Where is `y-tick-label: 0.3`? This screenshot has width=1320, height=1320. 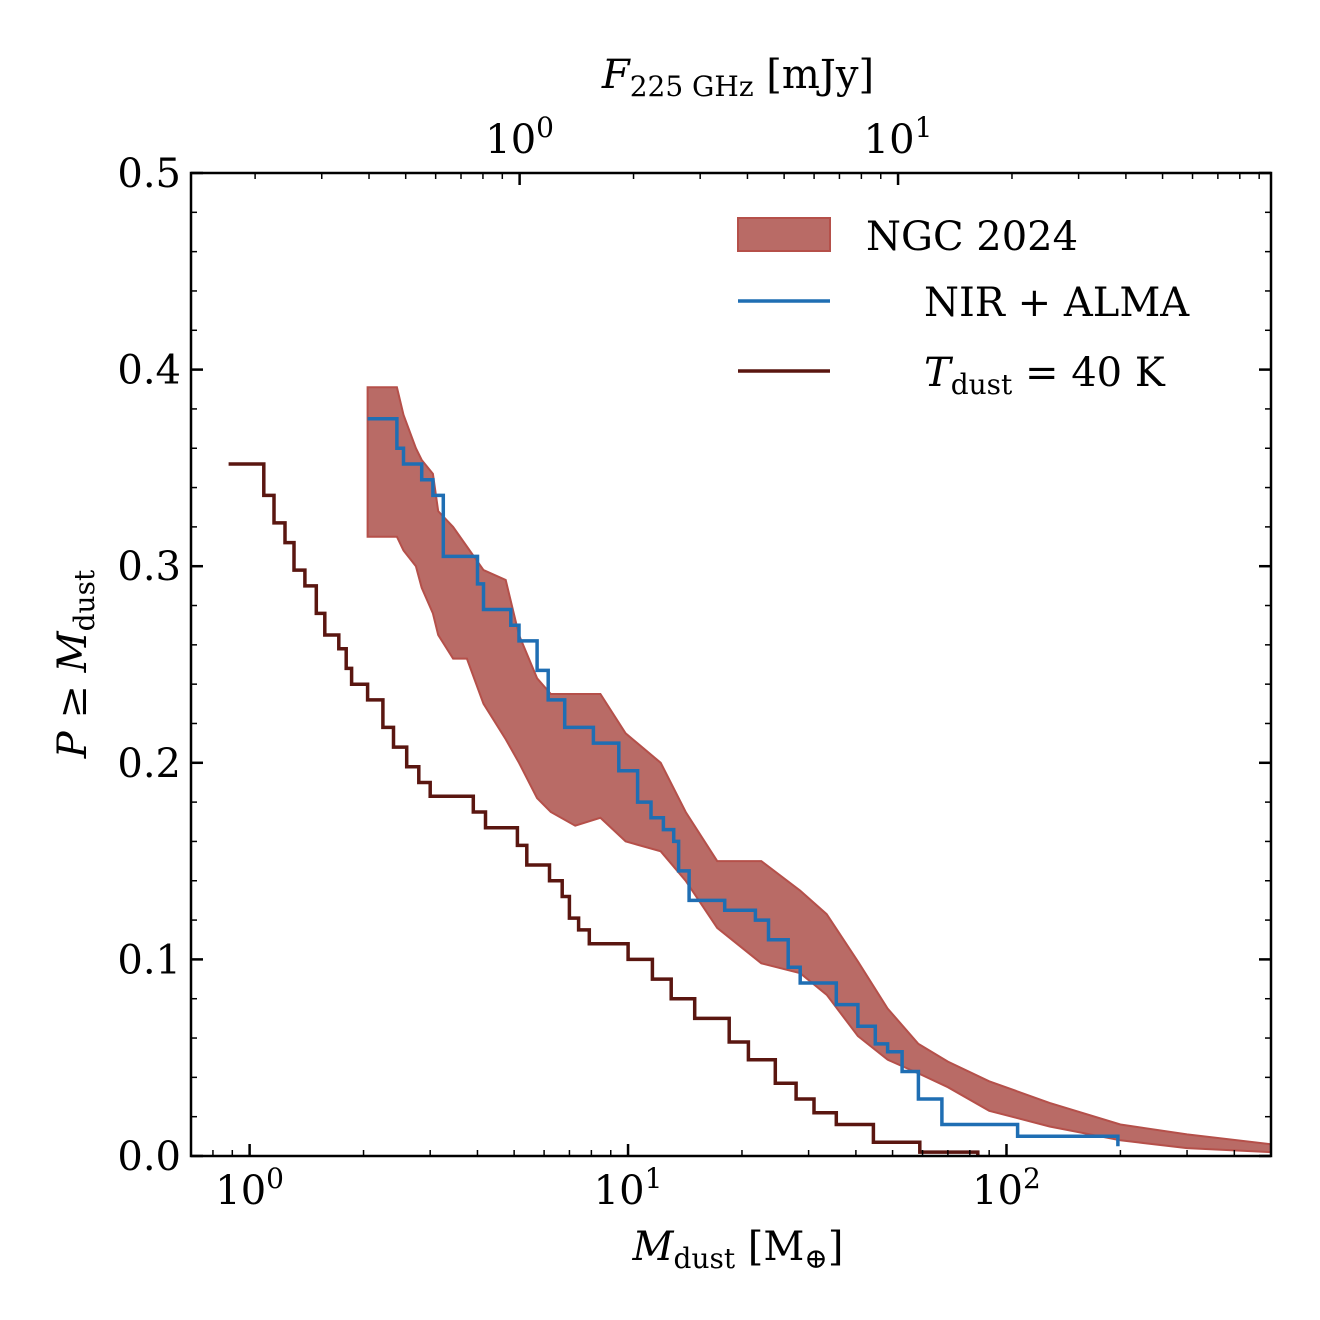 y-tick-label: 0.3 is located at coordinates (149, 567).